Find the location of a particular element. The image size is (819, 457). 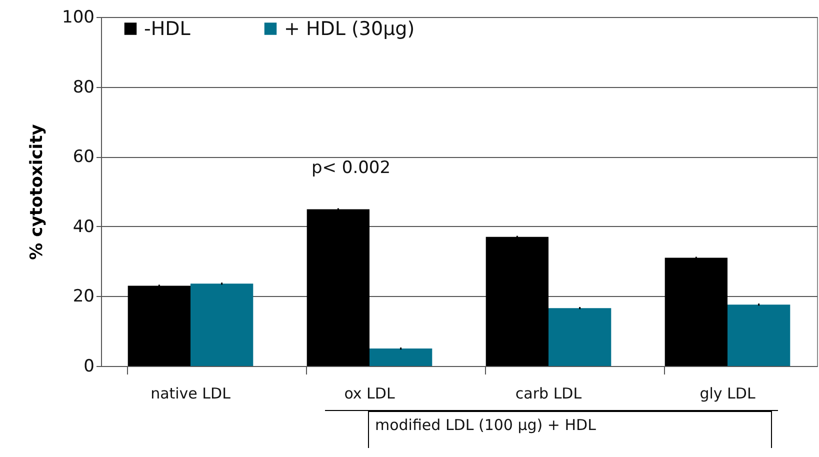

annotation: p< 0.002 is located at coordinates (351, 168).